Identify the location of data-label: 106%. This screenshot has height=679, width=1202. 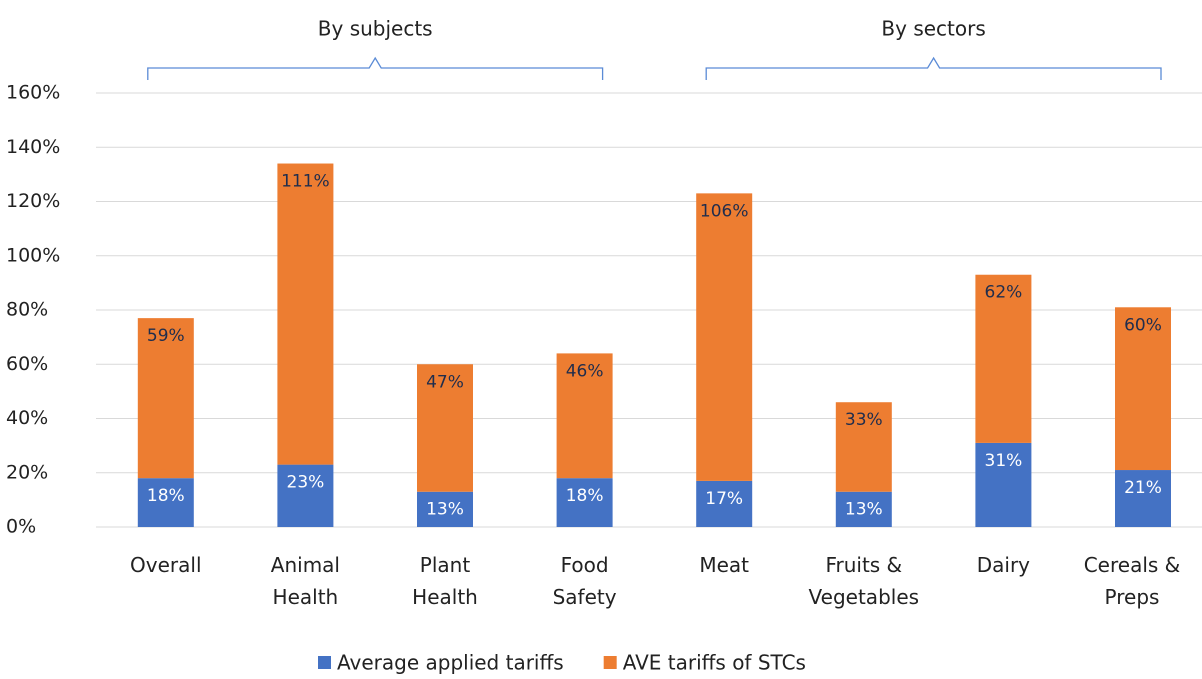
(724, 211).